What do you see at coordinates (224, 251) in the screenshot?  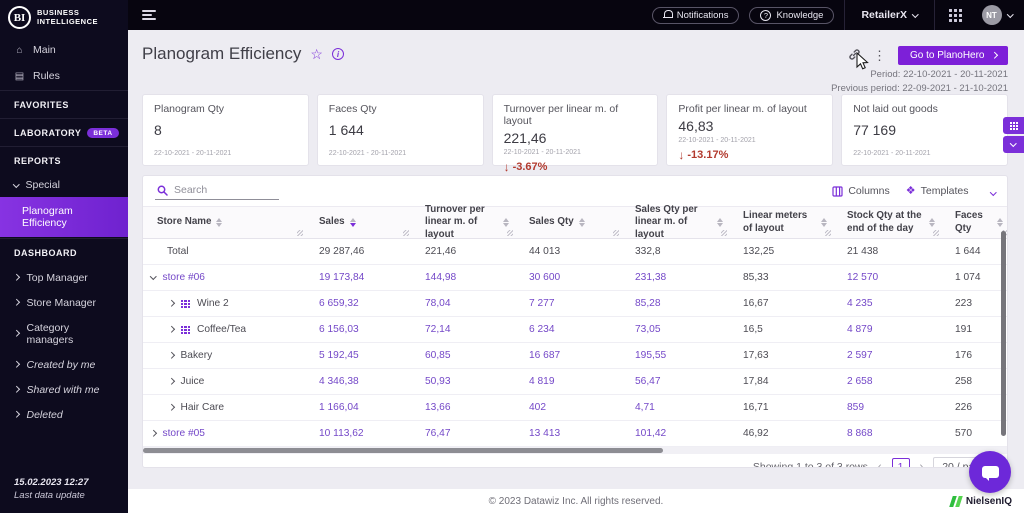 I see `row-name-cell: Total` at bounding box center [224, 251].